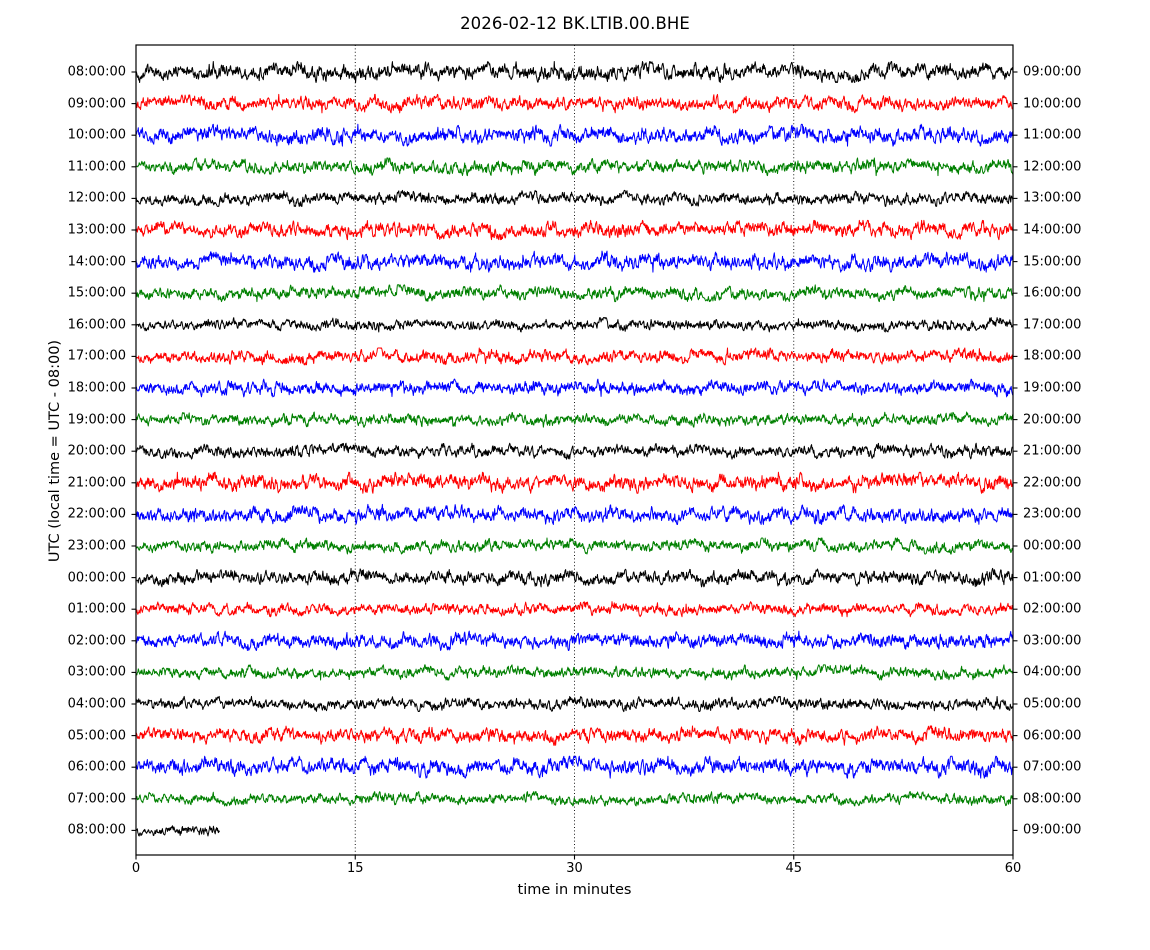 Image resolution: width=1150 pixels, height=950 pixels. I want to click on y-tick-label-right: 08:00:00, so click(1052, 799).